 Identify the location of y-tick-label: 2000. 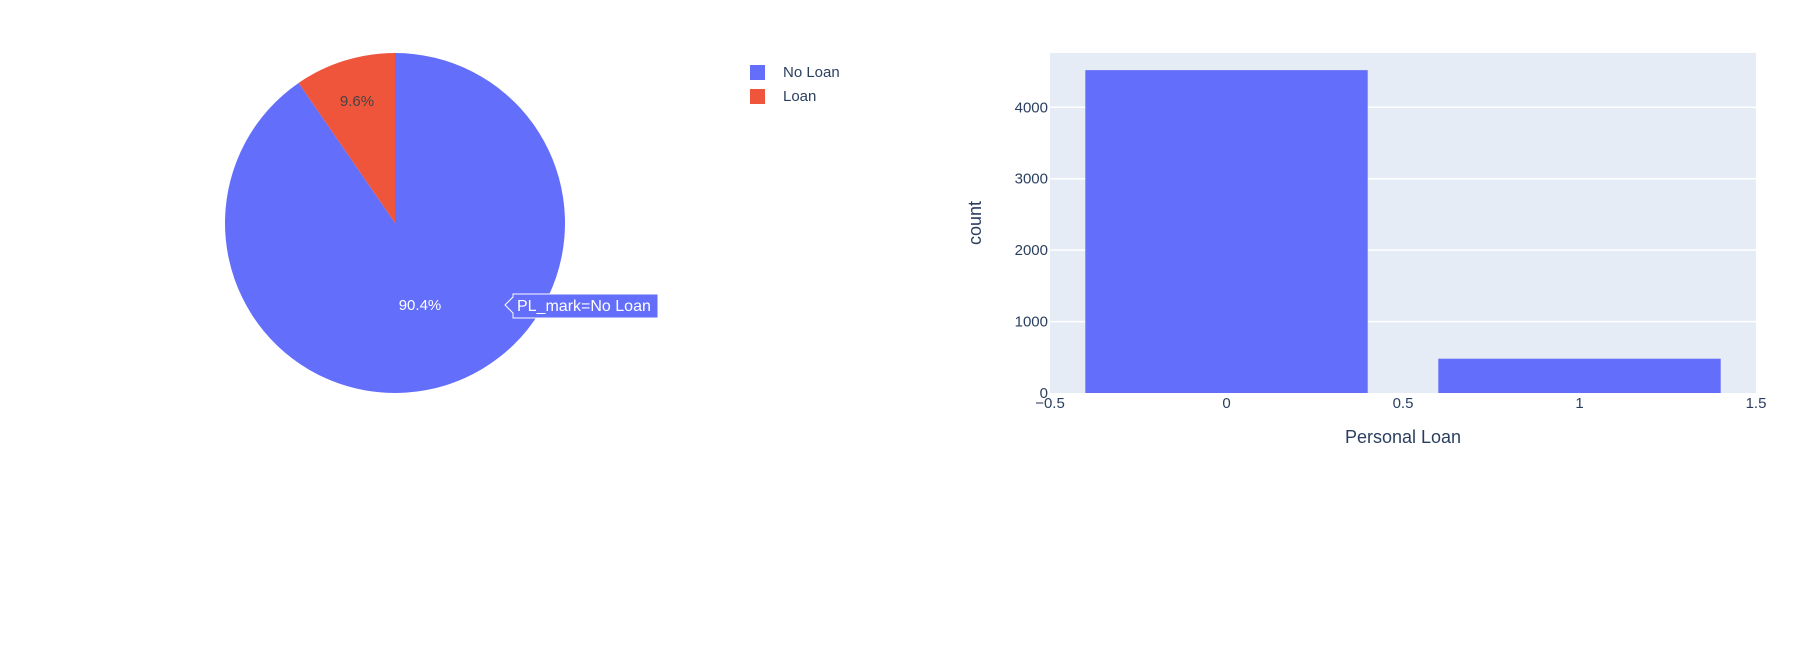
(1031, 250).